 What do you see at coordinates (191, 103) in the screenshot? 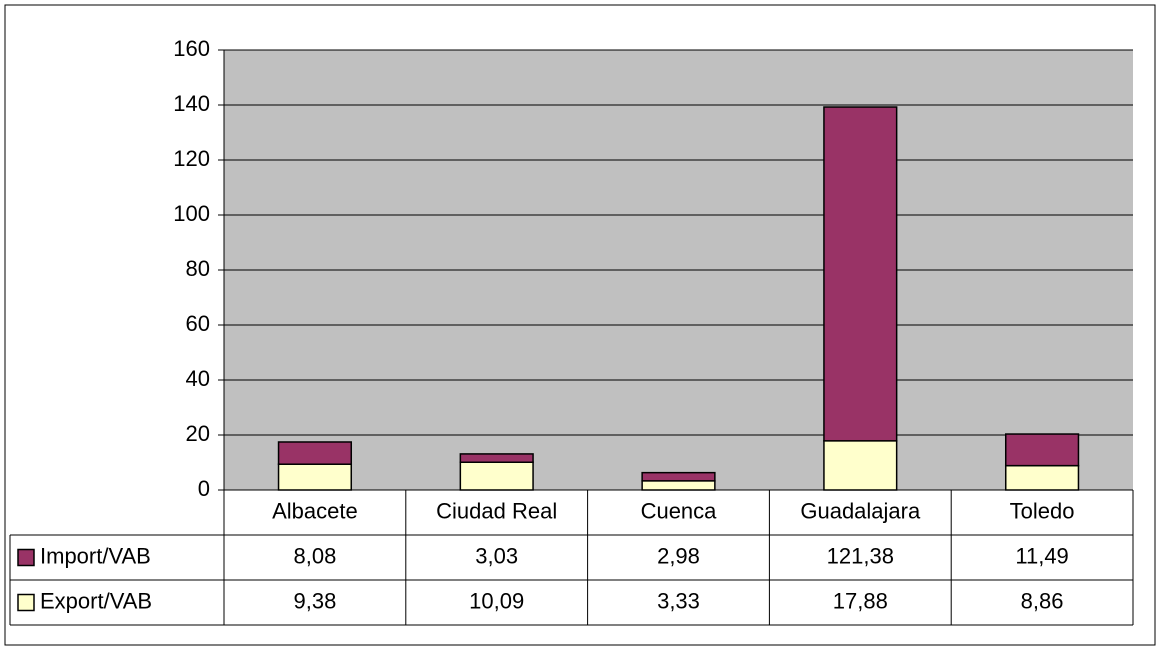
I see `y-tick-label: 140` at bounding box center [191, 103].